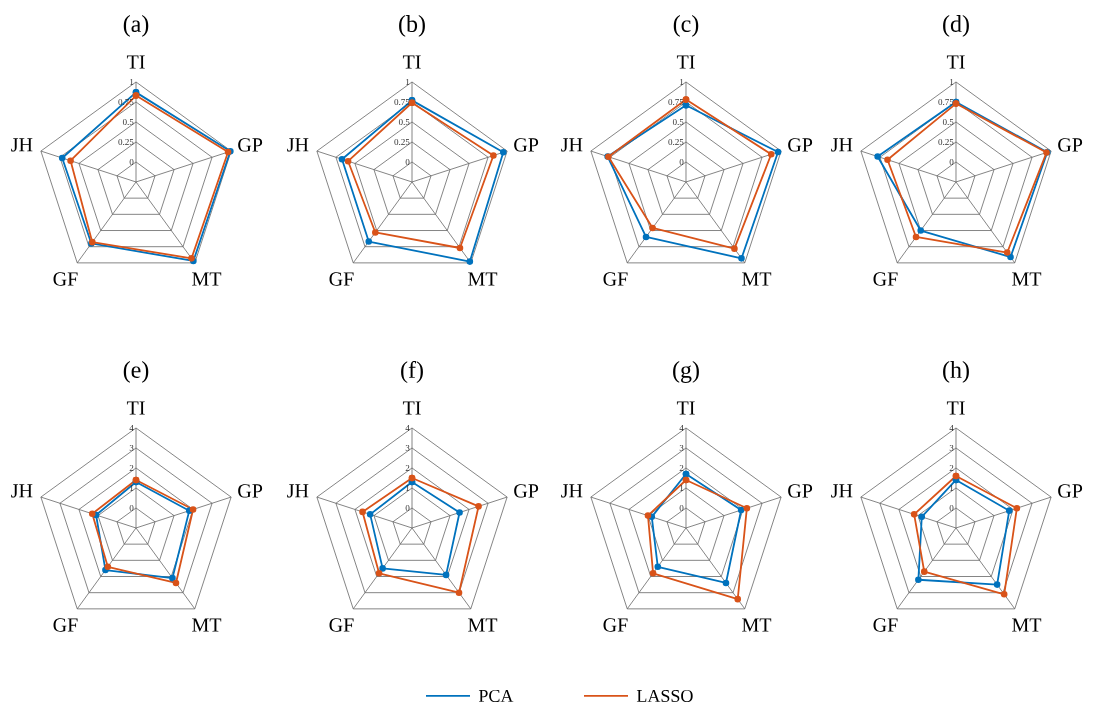 The width and height of the screenshot is (1100, 726). What do you see at coordinates (136, 26) in the screenshot?
I see `chart-title: (a)` at bounding box center [136, 26].